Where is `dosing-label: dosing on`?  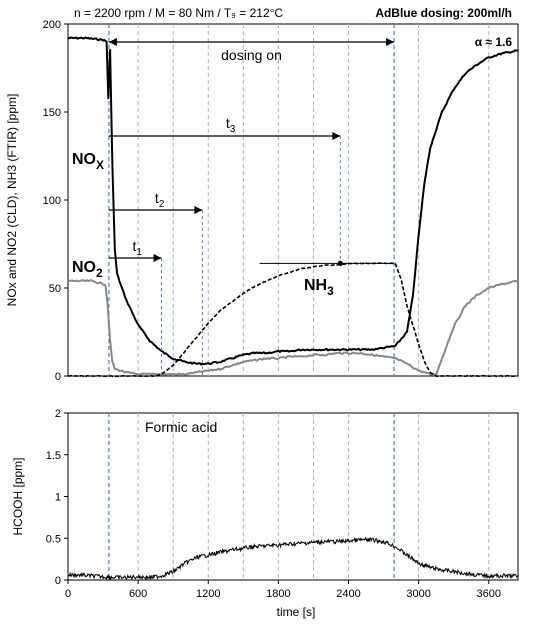
dosing-label: dosing on is located at coordinates (251, 55).